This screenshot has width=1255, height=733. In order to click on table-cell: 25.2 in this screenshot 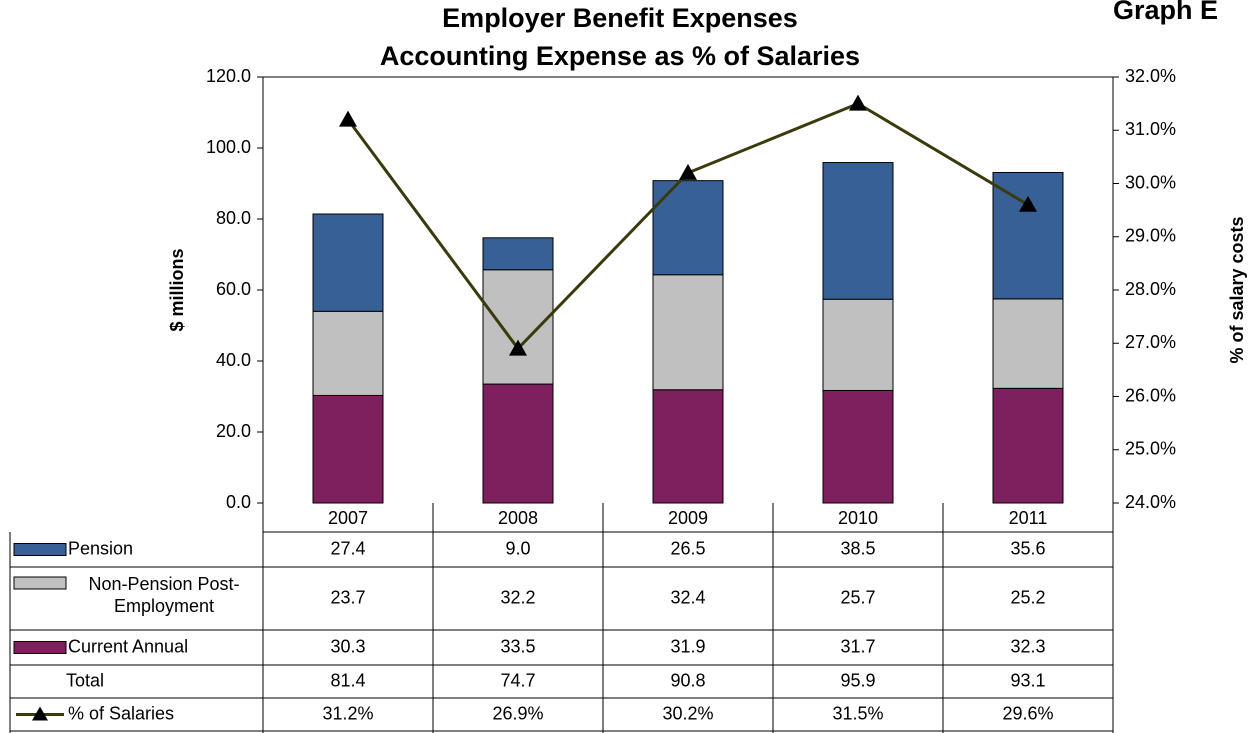, I will do `click(1027, 597)`.